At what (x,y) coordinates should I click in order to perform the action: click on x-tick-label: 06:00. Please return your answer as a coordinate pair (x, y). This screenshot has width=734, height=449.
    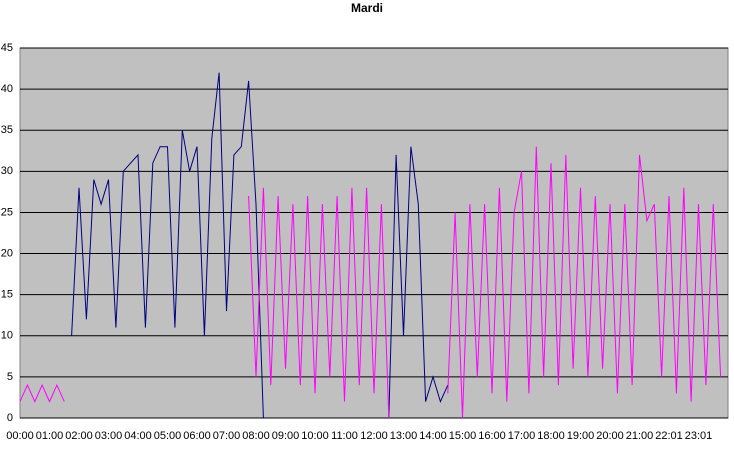
    Looking at the image, I should click on (197, 436).